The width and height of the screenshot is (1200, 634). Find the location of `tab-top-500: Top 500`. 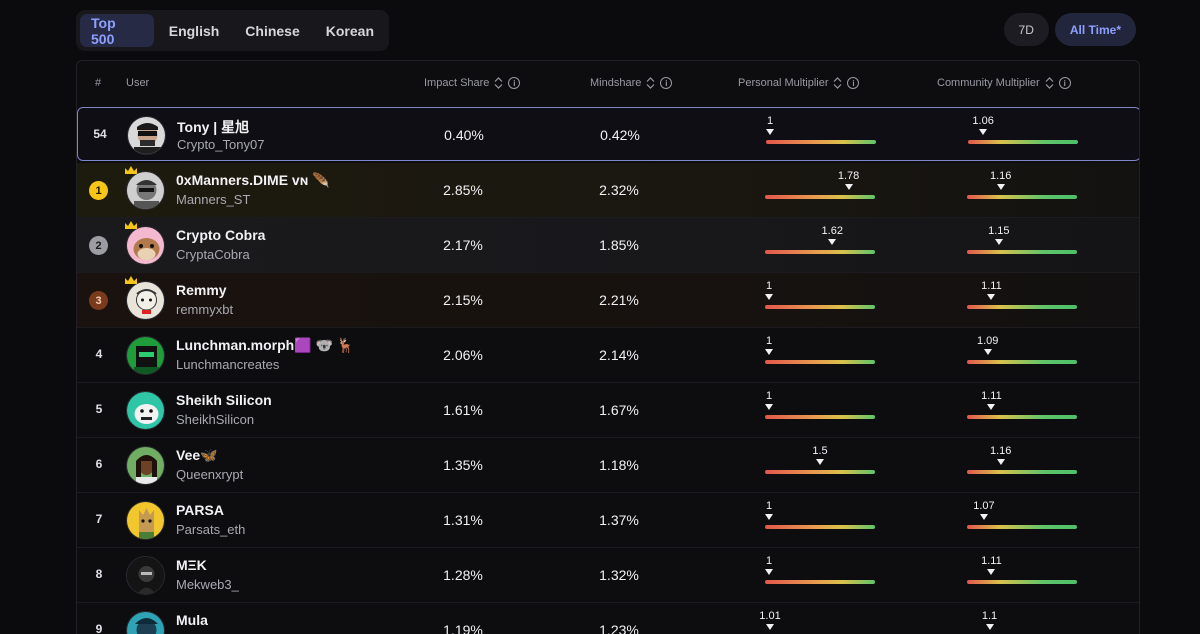

tab-top-500: Top 500 is located at coordinates (117, 30).